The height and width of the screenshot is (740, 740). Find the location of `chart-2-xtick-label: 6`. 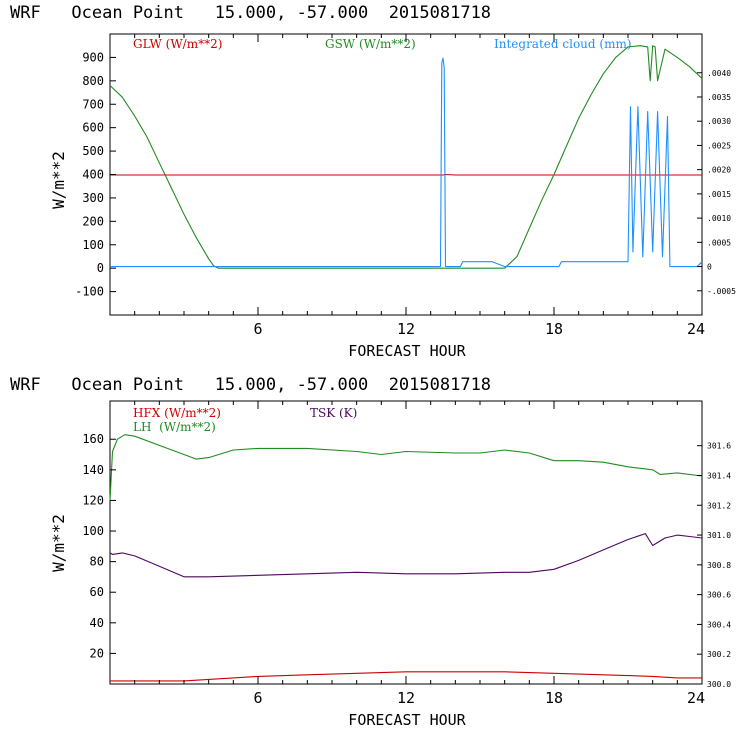

chart-2-xtick-label: 6 is located at coordinates (257, 698).